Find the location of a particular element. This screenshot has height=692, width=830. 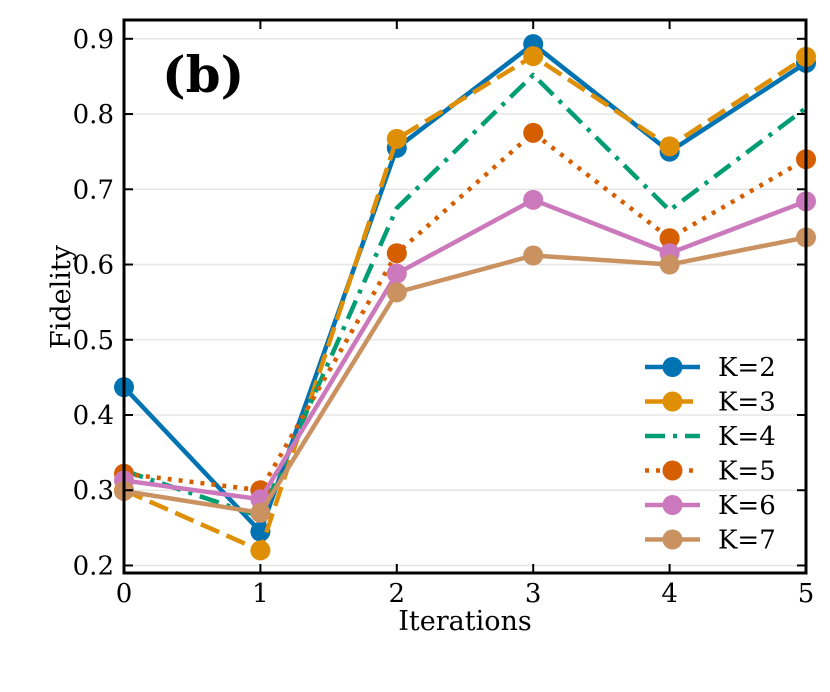

legend-label: K=6 is located at coordinates (747, 506).